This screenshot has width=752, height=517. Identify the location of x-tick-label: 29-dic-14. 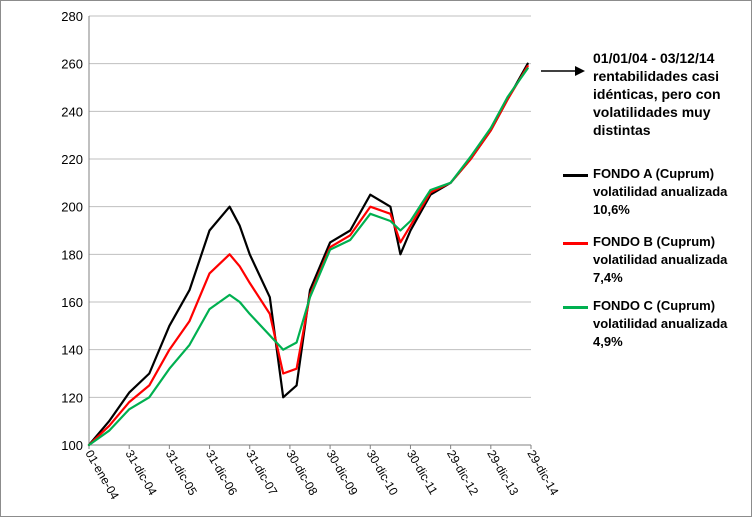
(542, 473).